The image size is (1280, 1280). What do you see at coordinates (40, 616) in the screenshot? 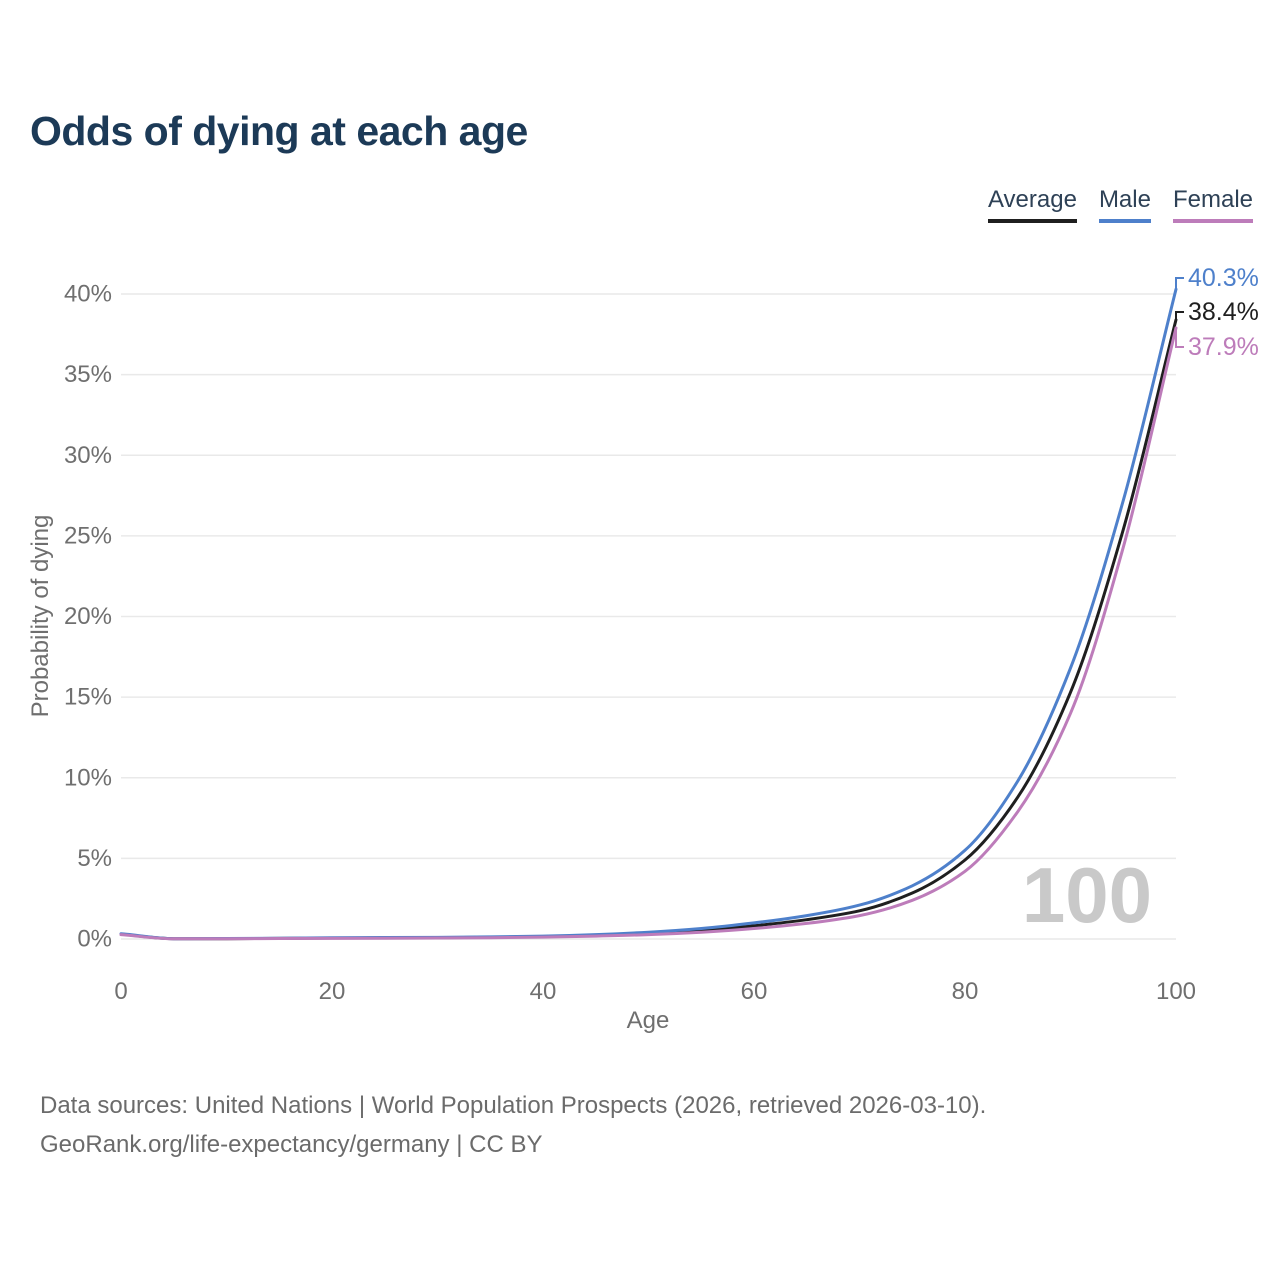
I see `y-axis-label: Probability of dying` at bounding box center [40, 616].